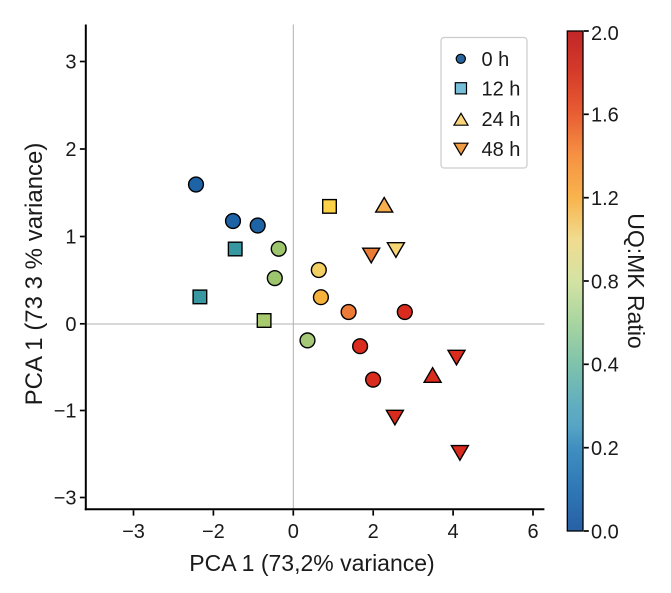 This screenshot has width=671, height=593. What do you see at coordinates (213, 532) in the screenshot?
I see `svg-text: −2` at bounding box center [213, 532].